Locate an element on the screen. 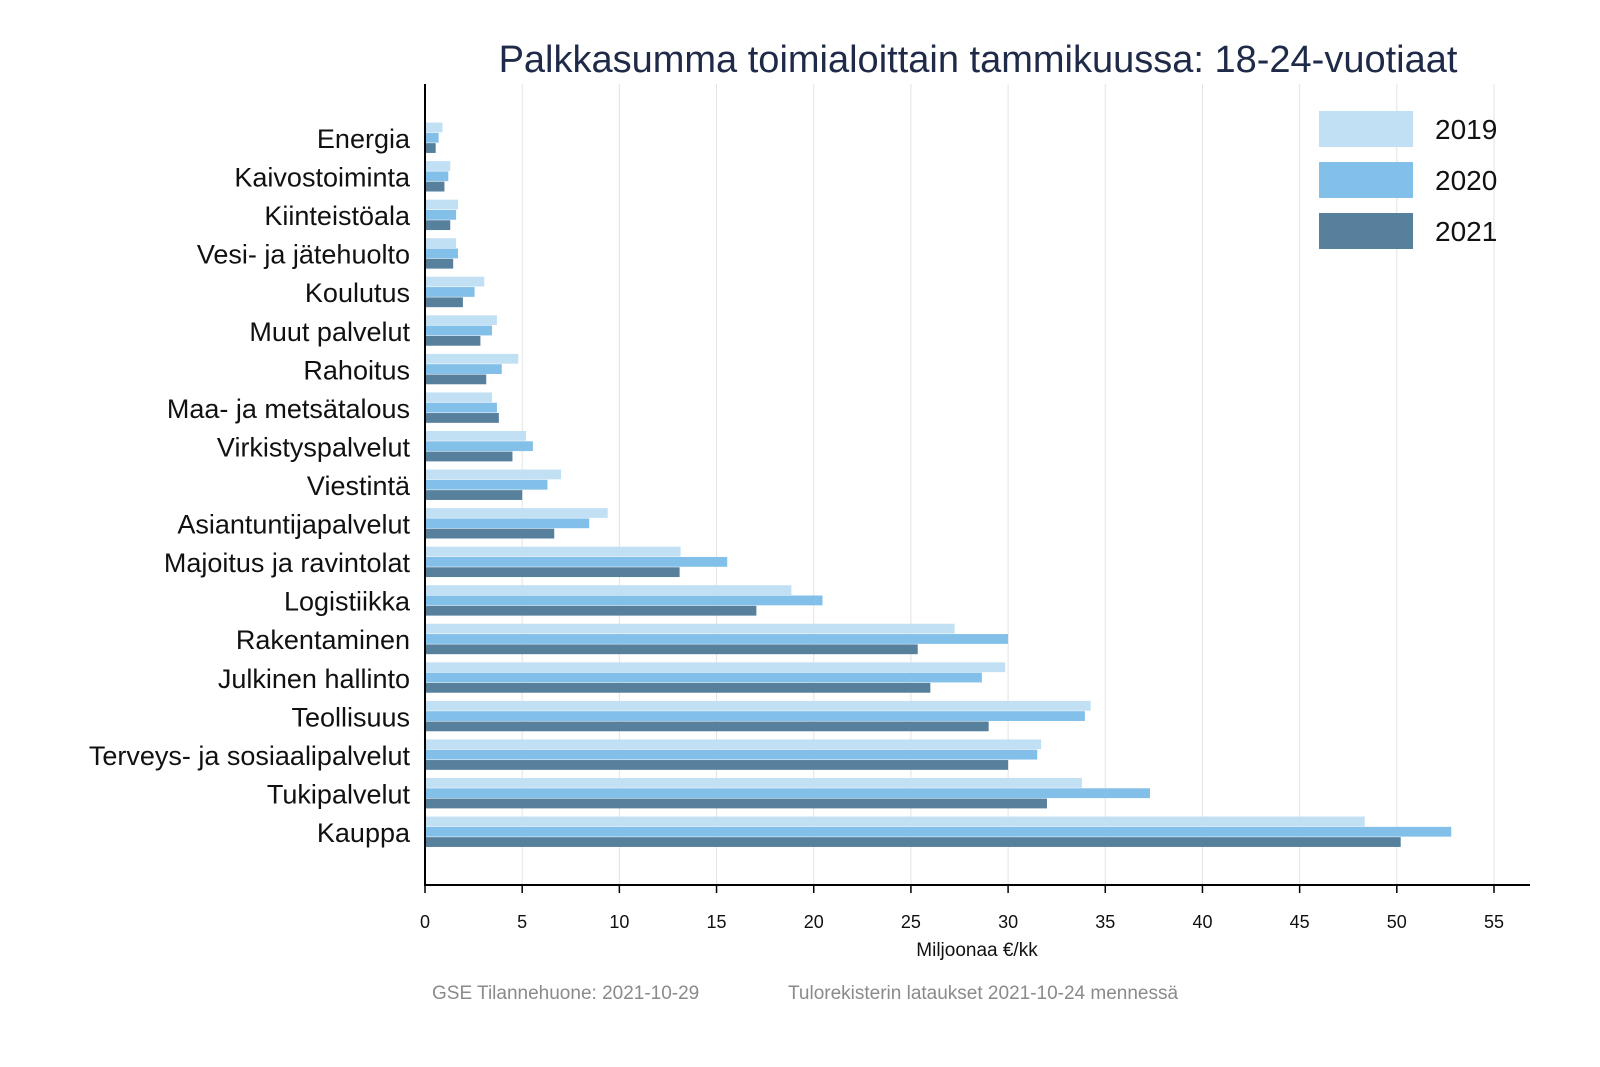 Image resolution: width=1600 pixels, height=1067 pixels. category-label: Teollisuus is located at coordinates (350, 717).